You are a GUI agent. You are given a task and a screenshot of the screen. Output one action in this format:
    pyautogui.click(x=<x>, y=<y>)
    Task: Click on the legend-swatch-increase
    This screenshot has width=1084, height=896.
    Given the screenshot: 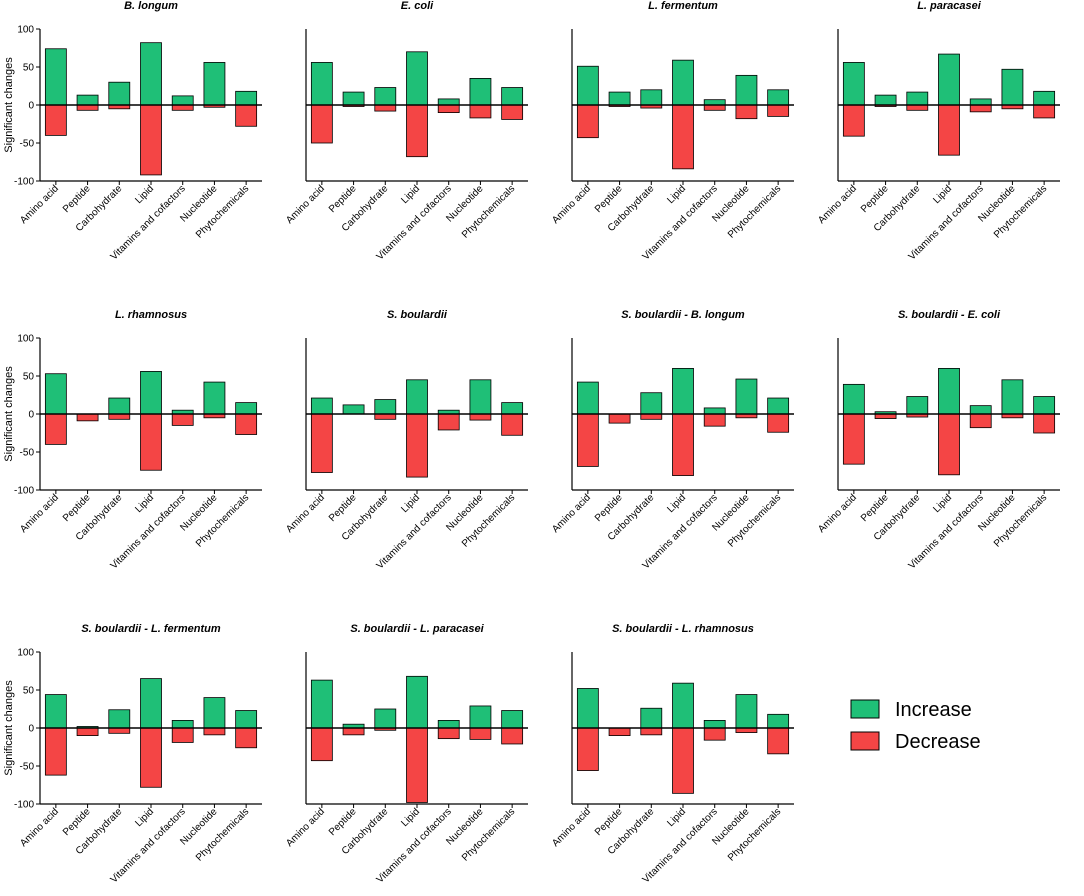 What is the action you would take?
    pyautogui.click(x=865, y=709)
    